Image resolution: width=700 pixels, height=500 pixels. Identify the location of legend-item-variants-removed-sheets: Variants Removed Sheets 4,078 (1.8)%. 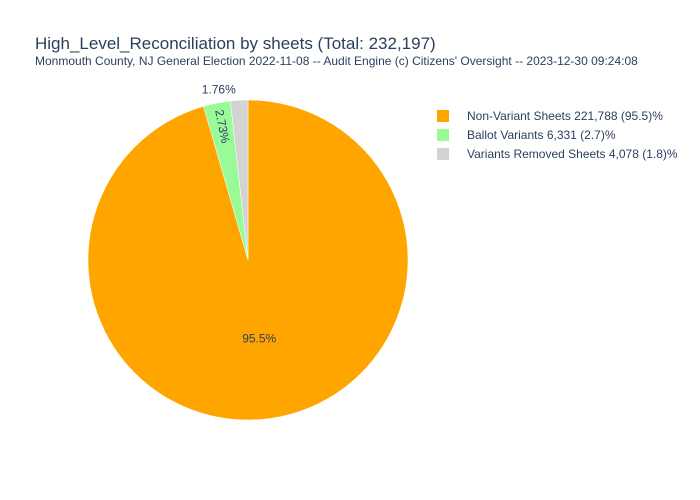
(557, 153).